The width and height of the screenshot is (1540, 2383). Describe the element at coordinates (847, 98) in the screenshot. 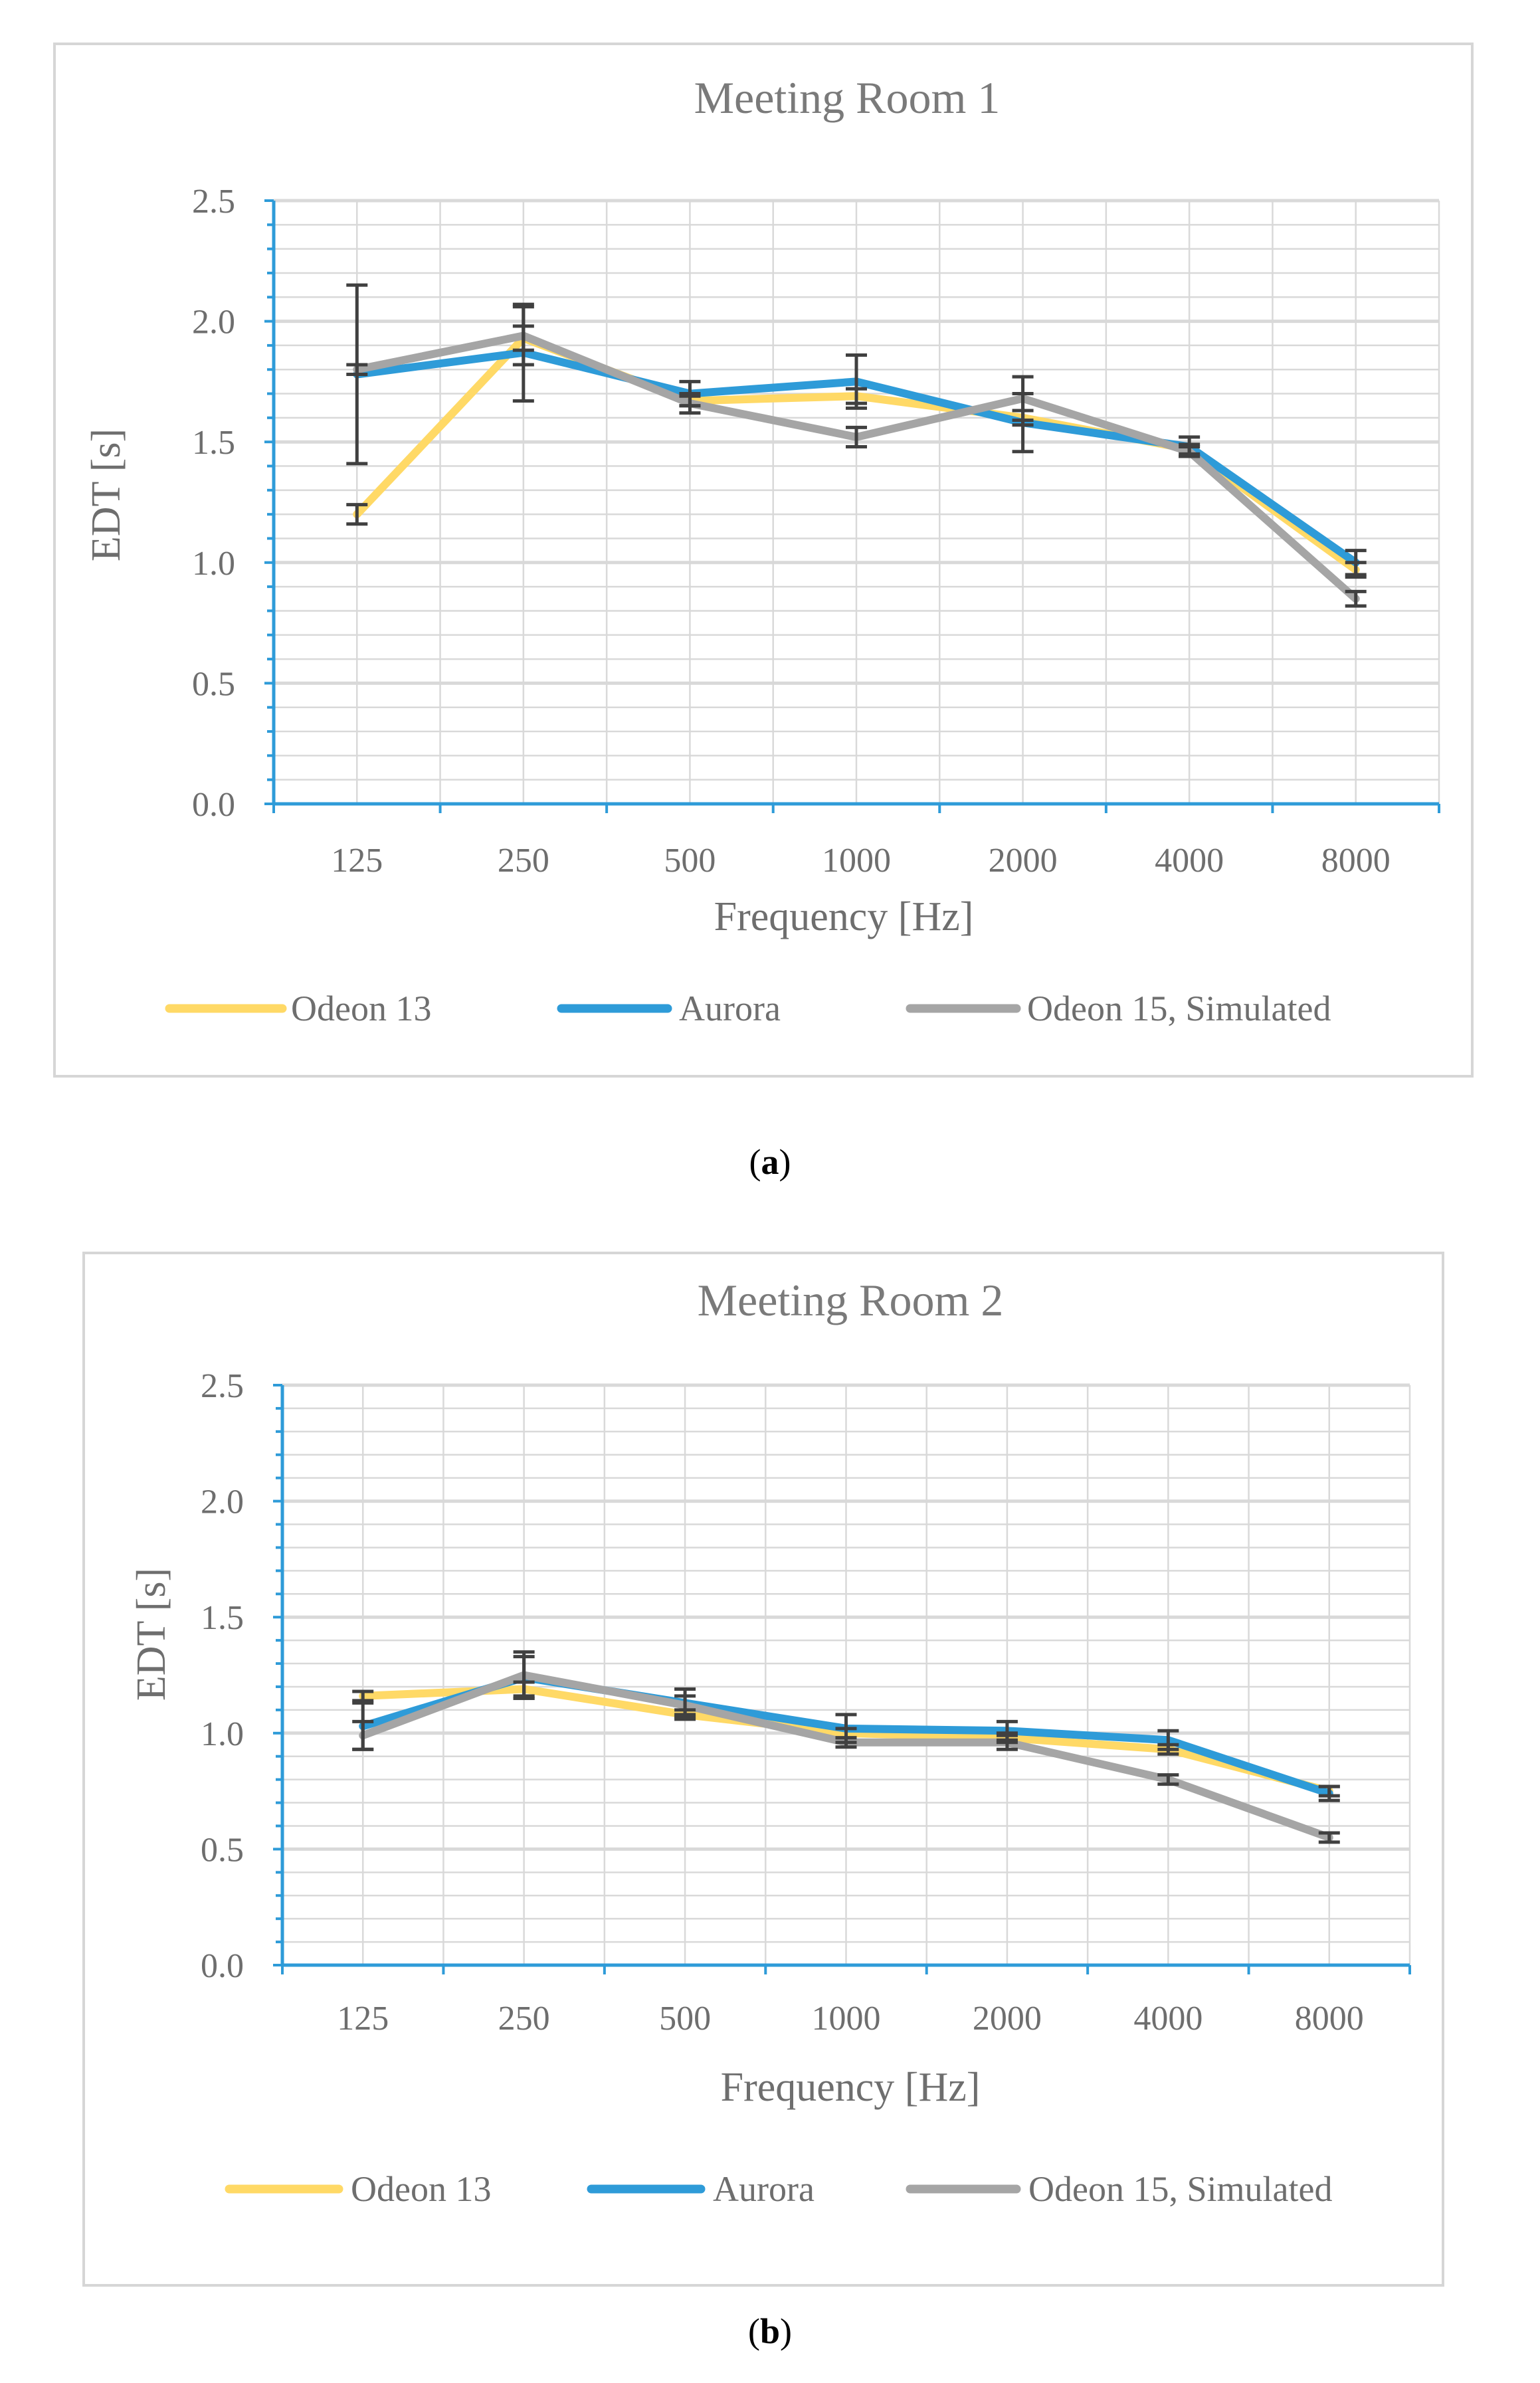

I see `chart-title: Meeting Room 1` at that location.